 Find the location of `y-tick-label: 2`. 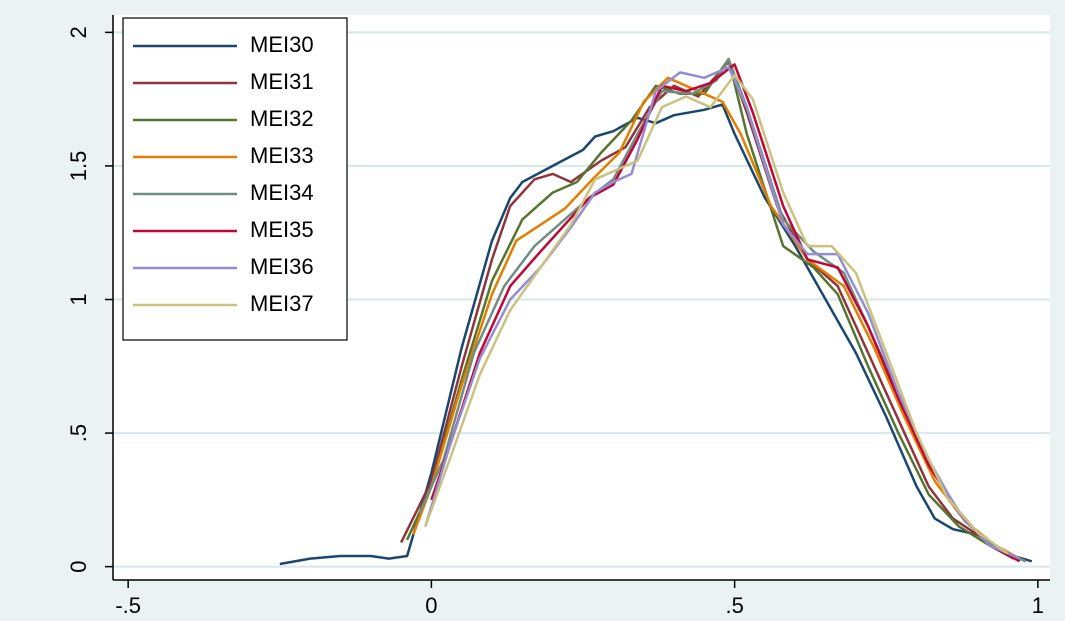

y-tick-label: 2 is located at coordinates (78, 32).